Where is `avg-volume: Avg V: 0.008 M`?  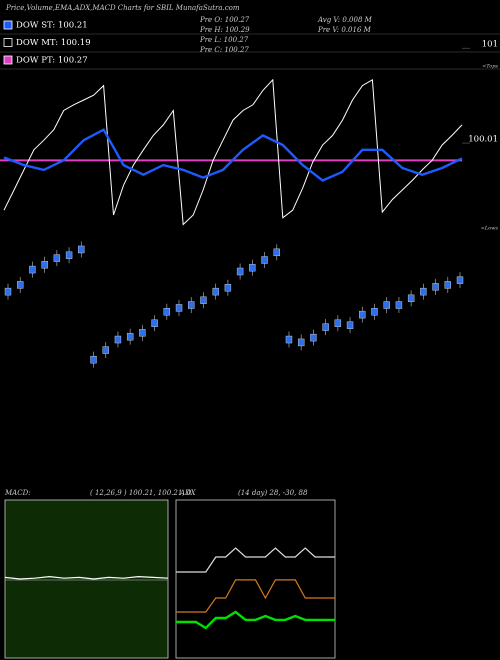 avg-volume: Avg V: 0.008 M is located at coordinates (345, 20).